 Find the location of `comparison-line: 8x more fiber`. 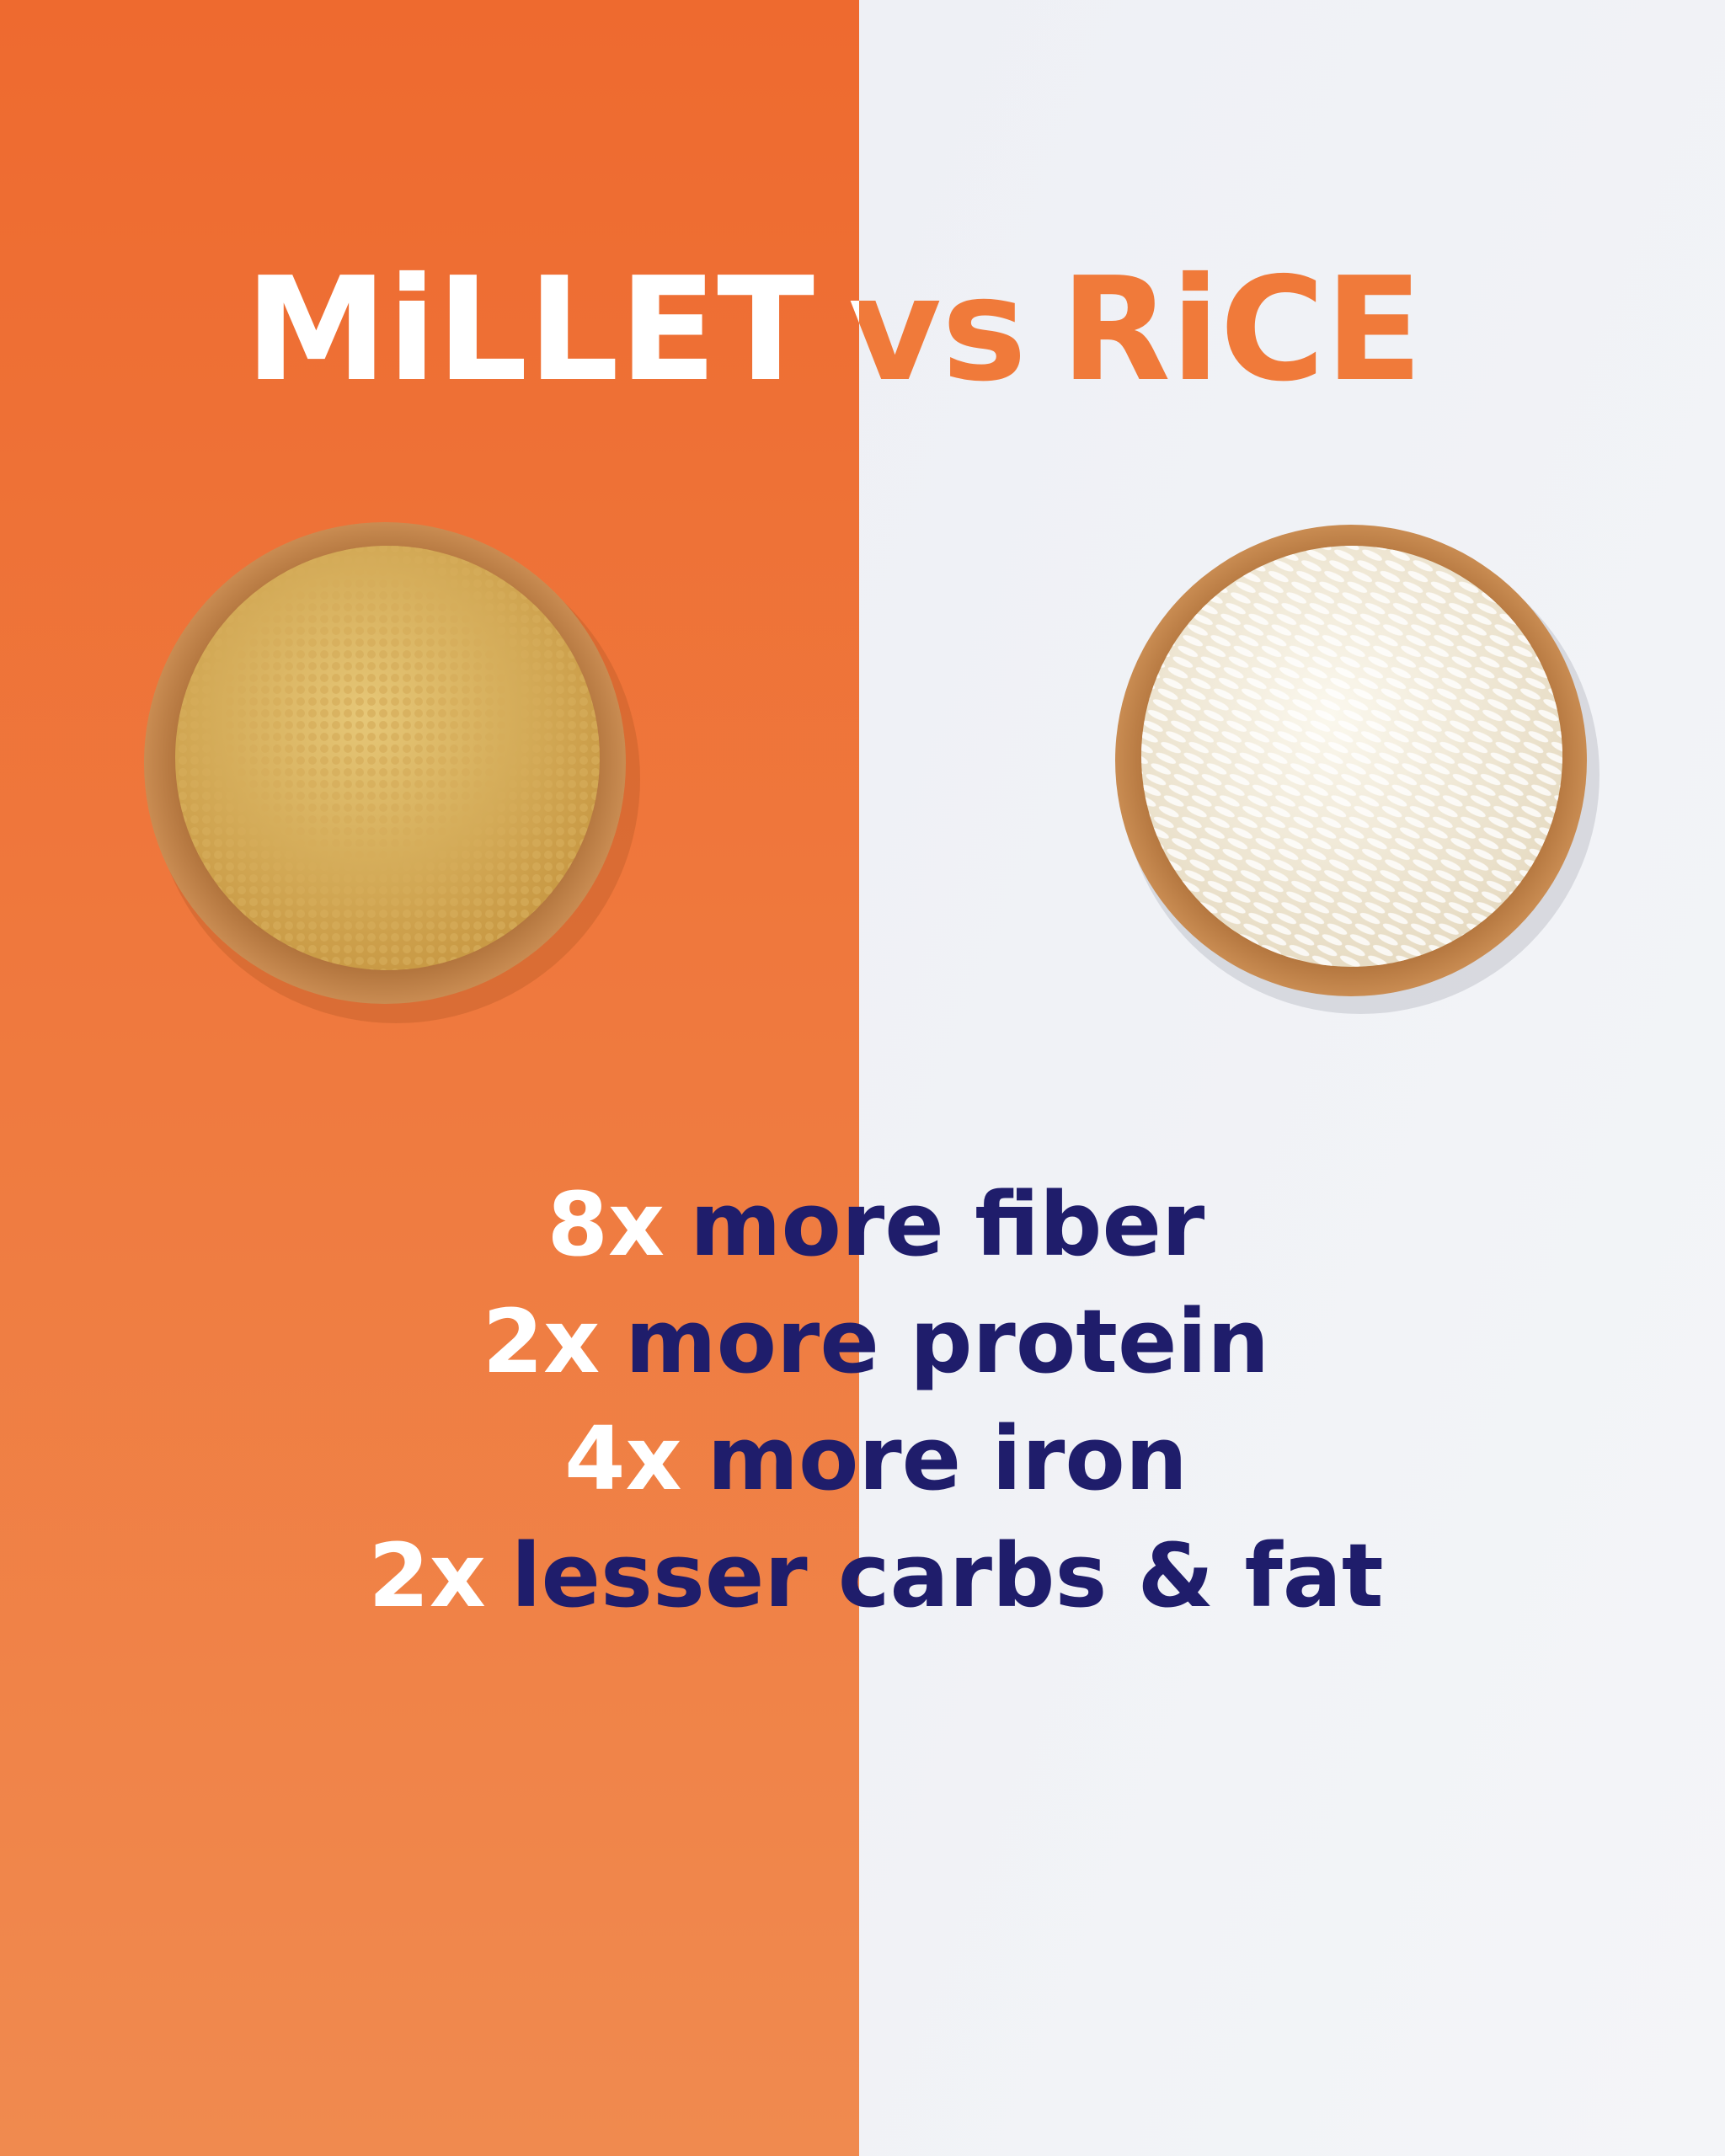

comparison-line: 8x more fiber is located at coordinates (876, 1224).